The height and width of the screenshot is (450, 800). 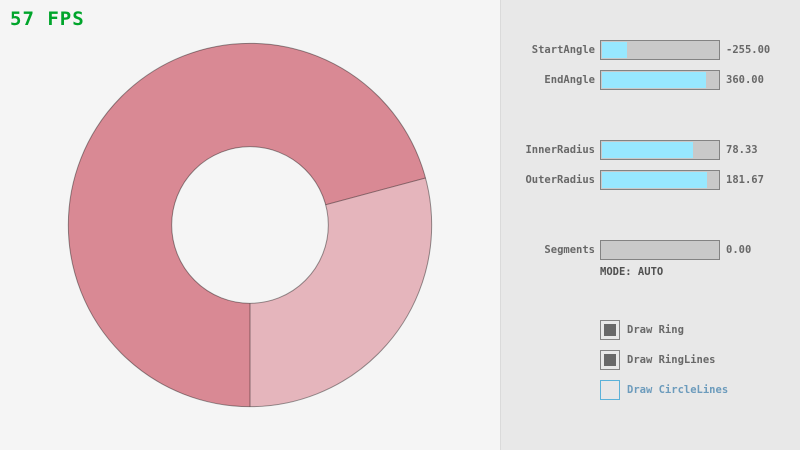 What do you see at coordinates (47, 19) in the screenshot?
I see `fps-counter: 57 FPS` at bounding box center [47, 19].